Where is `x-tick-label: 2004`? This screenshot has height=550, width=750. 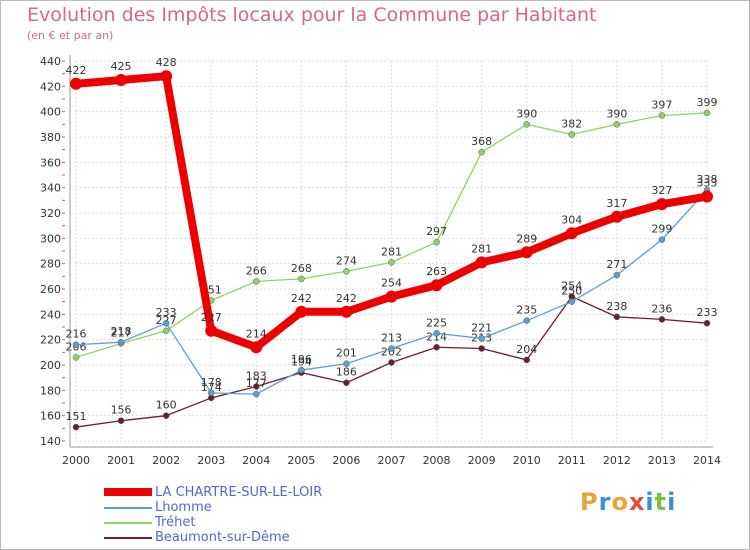 x-tick-label: 2004 is located at coordinates (256, 460).